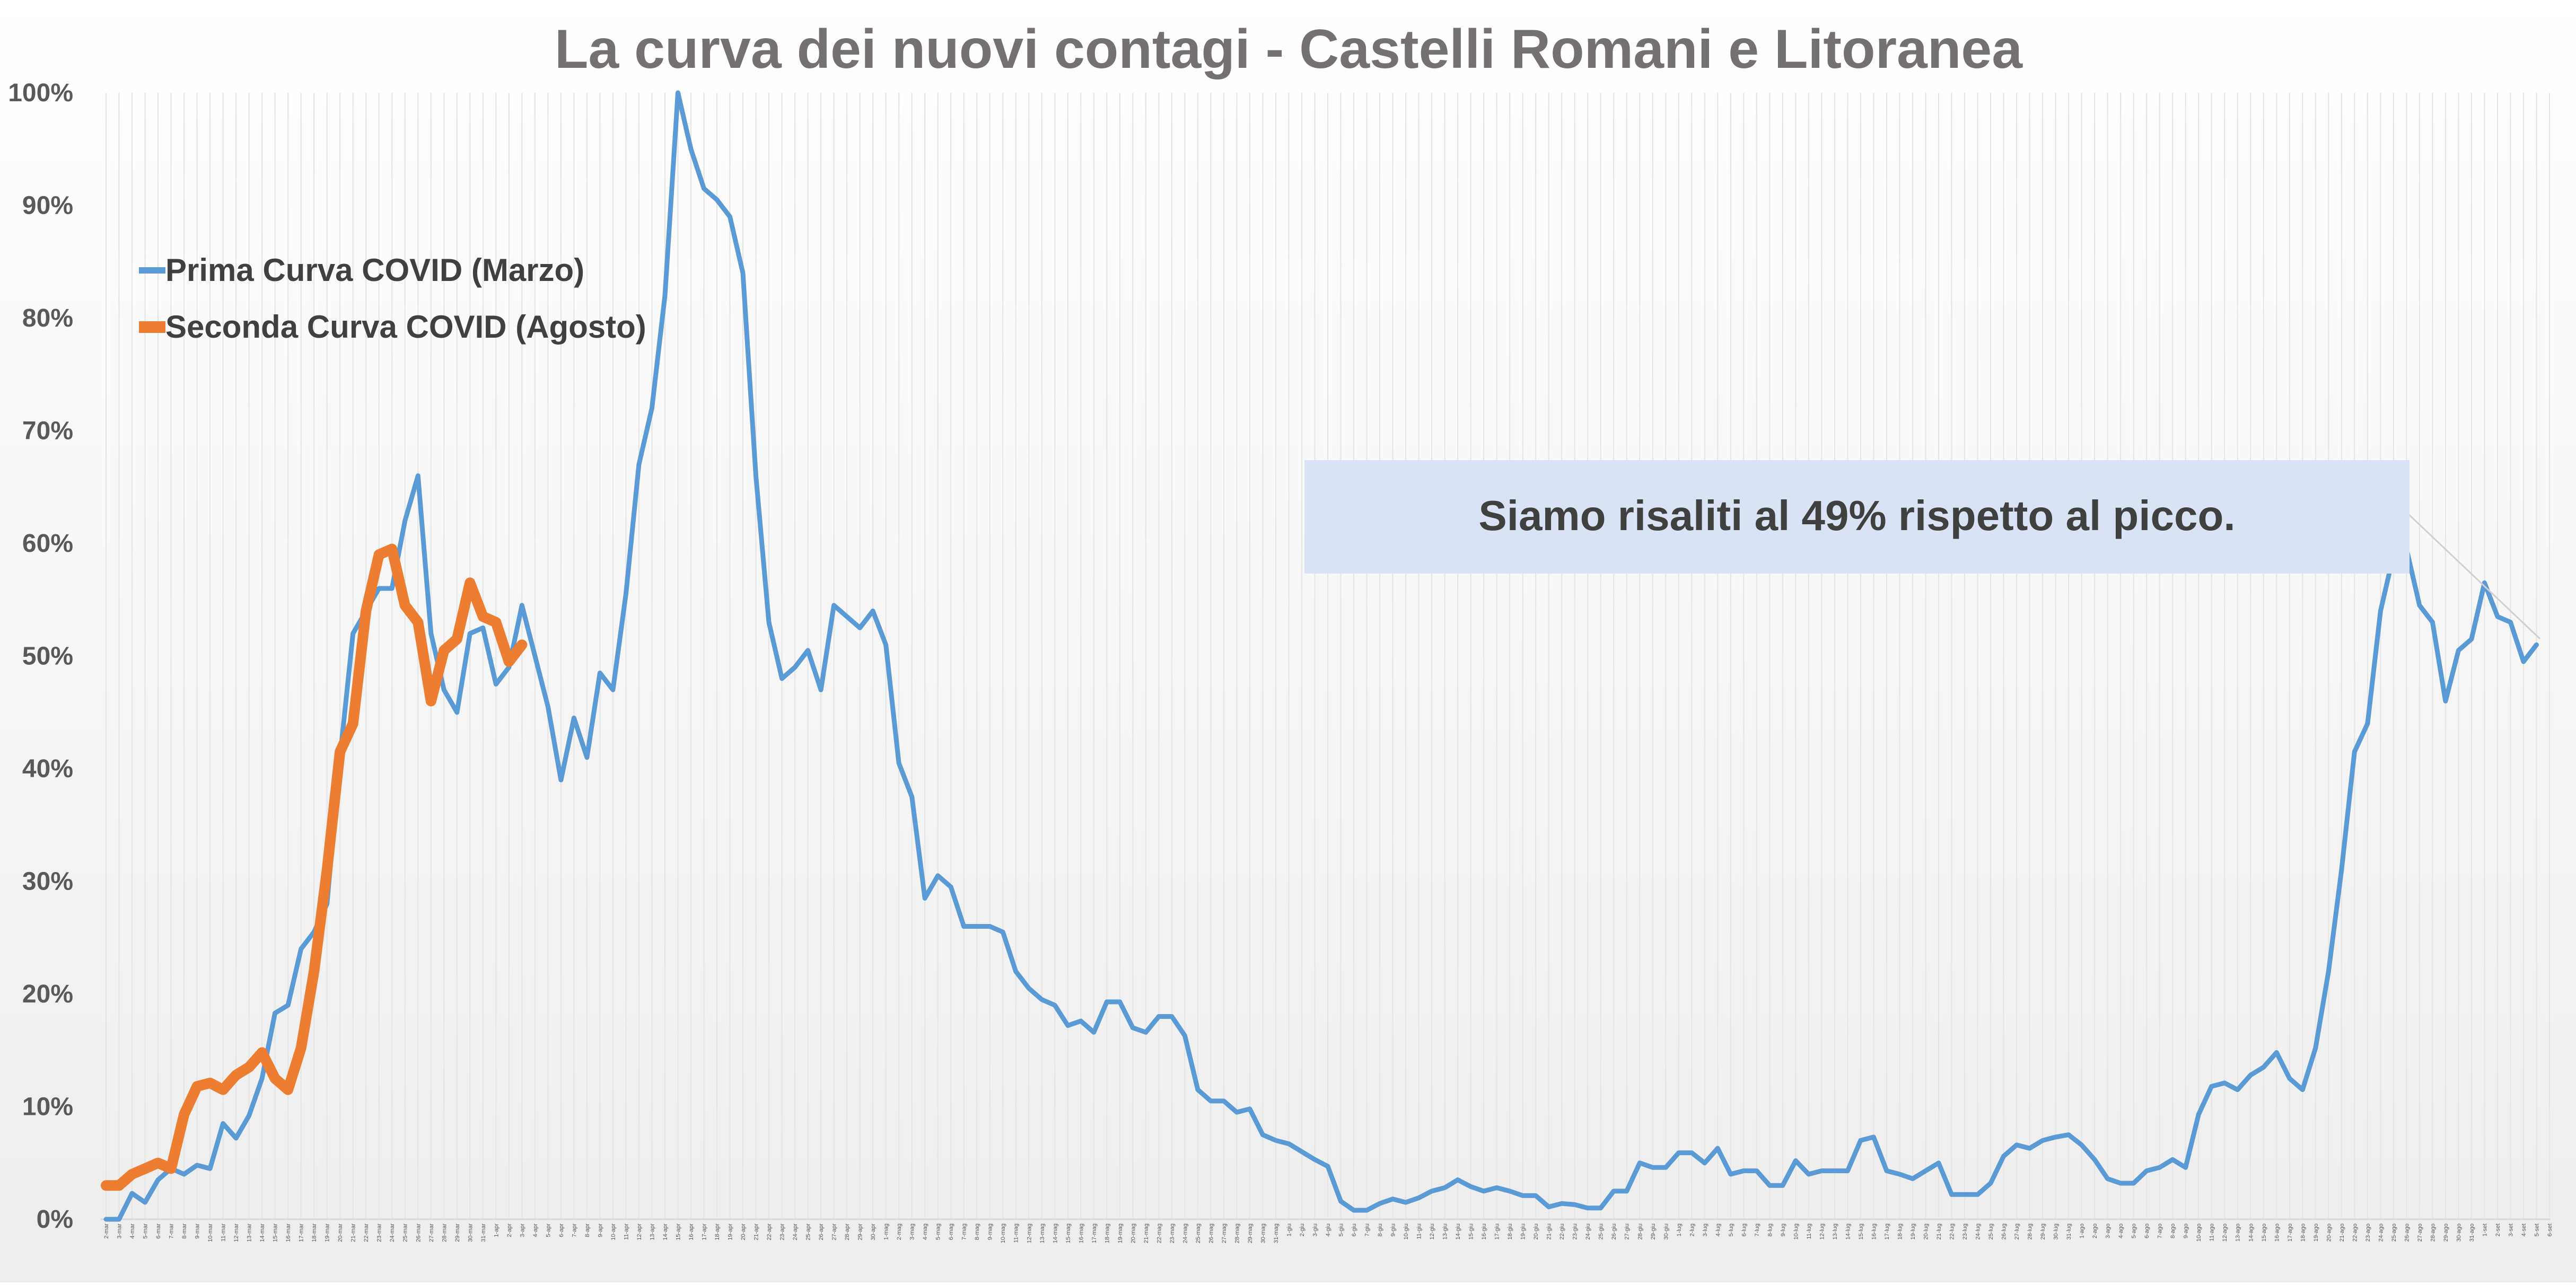 Image resolution: width=2576 pixels, height=1285 pixels. I want to click on x-tick-label: 4-mar, so click(132, 1231).